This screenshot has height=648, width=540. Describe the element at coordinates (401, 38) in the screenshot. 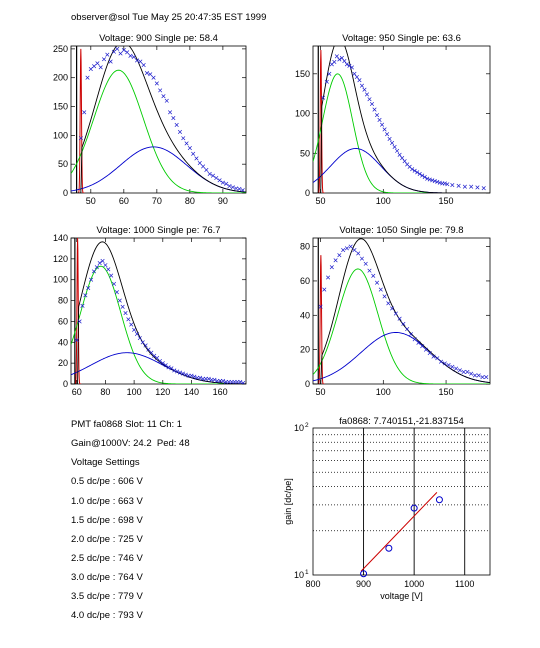

I see `chart-title: Voltage: 950 Single pe: 63.6` at that location.